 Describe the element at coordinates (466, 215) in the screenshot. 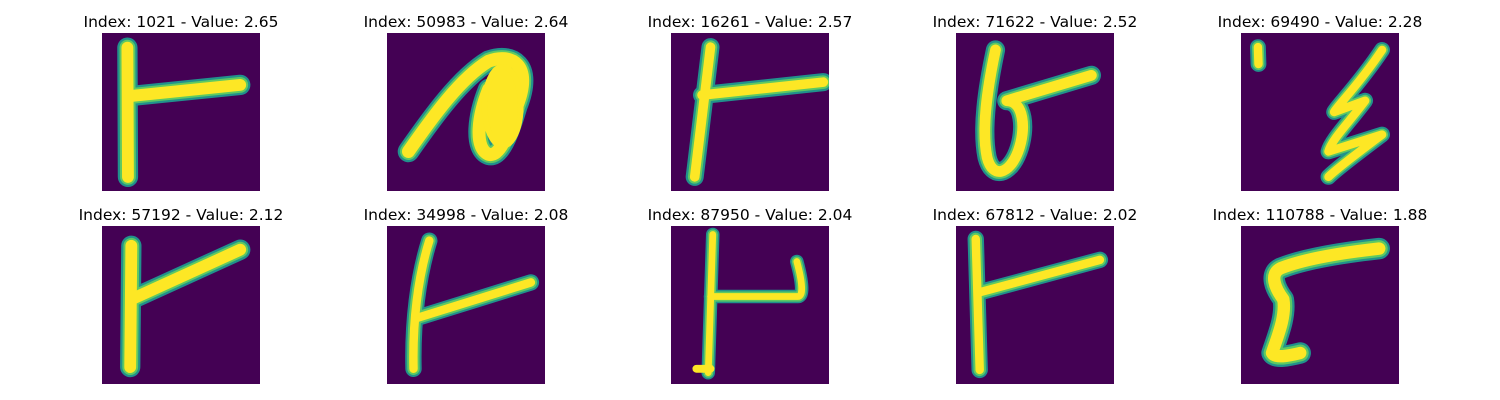

I see `panel-title: Index: 34998 - Value: 2.08` at that location.